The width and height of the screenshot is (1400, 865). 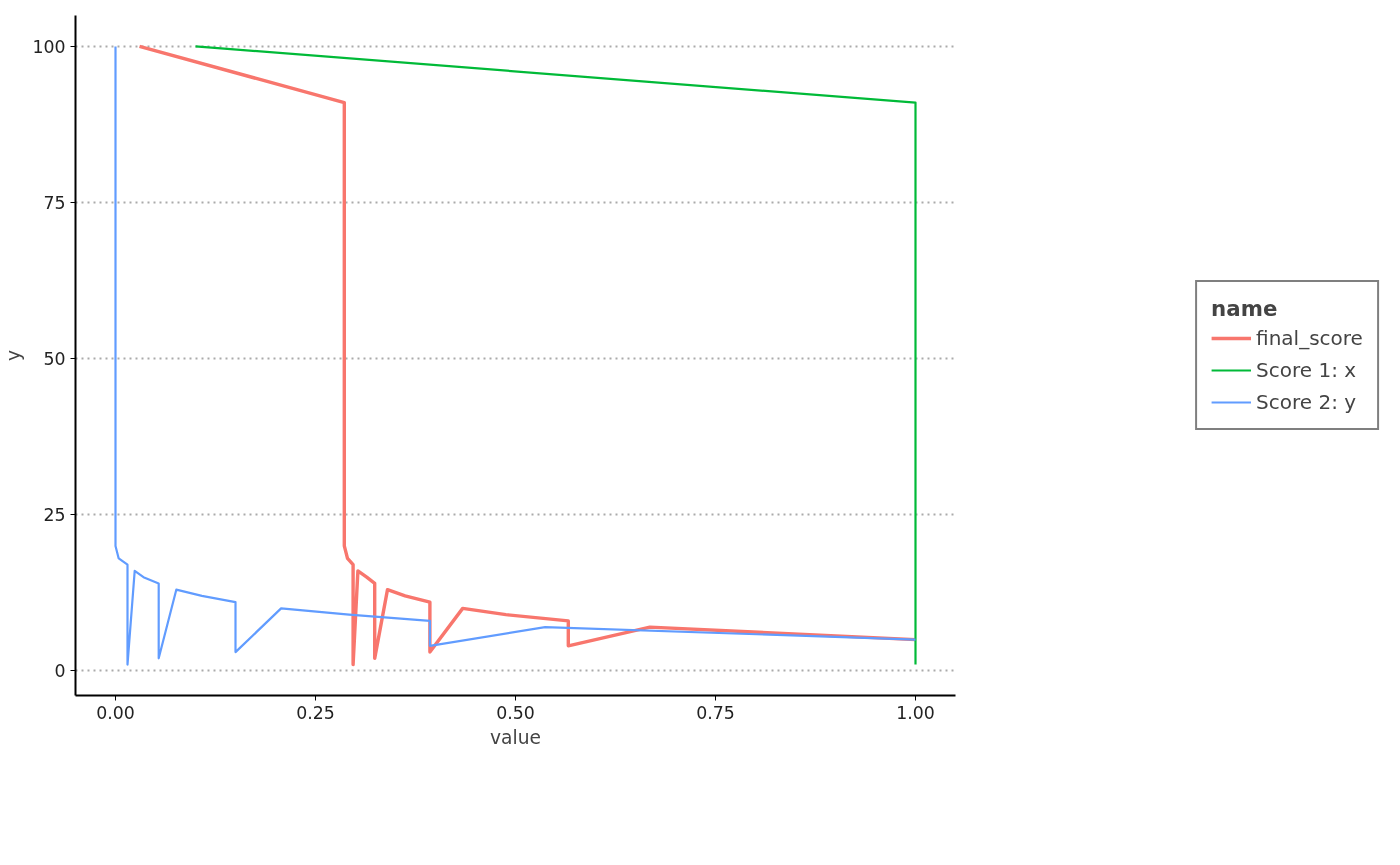 What do you see at coordinates (1309, 338) in the screenshot?
I see `legend-label: final_score` at bounding box center [1309, 338].